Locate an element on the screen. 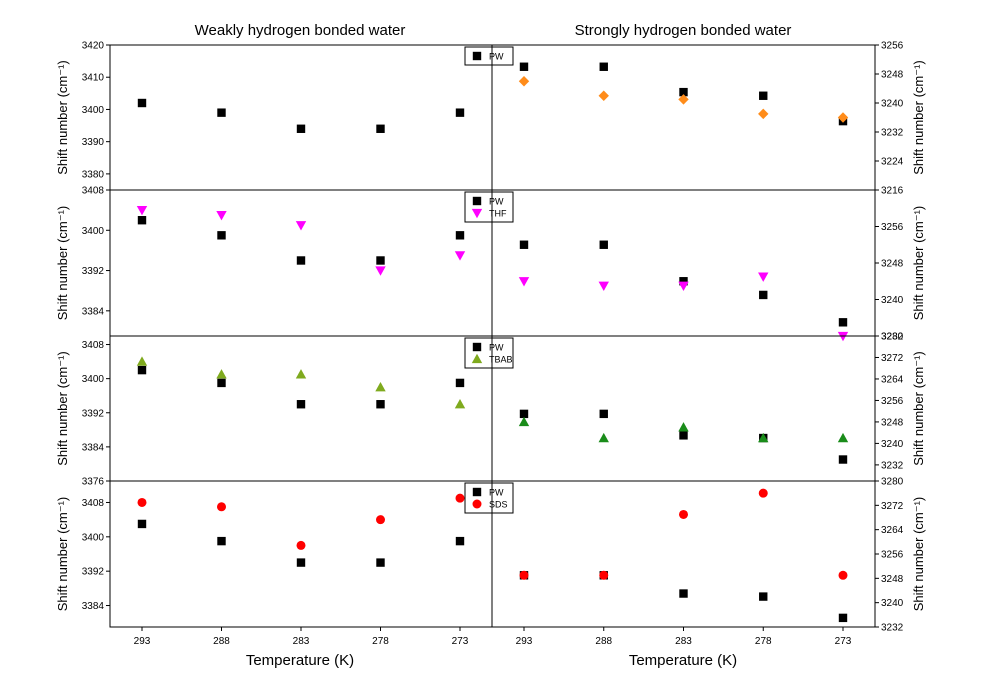 The width and height of the screenshot is (1007, 677). panel-4-right-ytick-label: 3256 is located at coordinates (892, 555).